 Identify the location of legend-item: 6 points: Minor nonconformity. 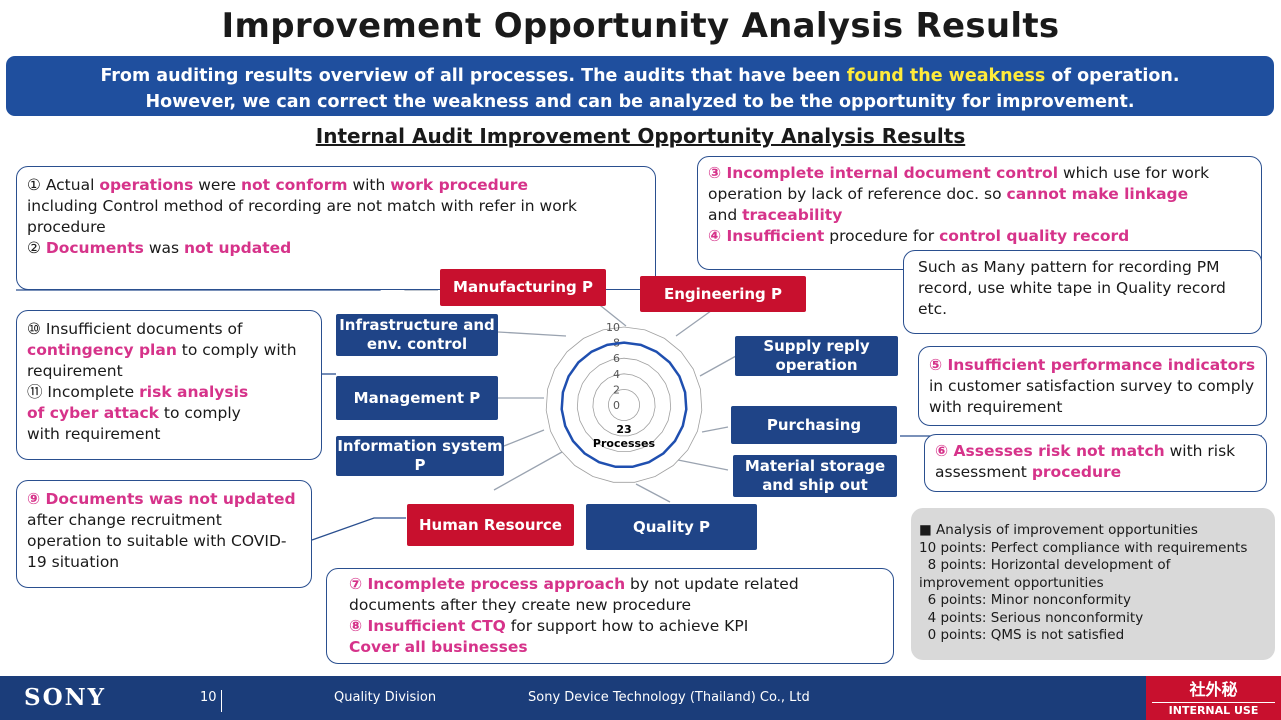
(1025, 600).